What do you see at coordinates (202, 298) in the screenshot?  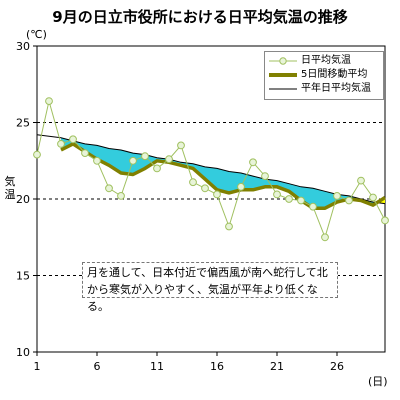 I see `annotation-line-2: から寒気が入りやすく、気温が平年より低くなる。` at bounding box center [202, 298].